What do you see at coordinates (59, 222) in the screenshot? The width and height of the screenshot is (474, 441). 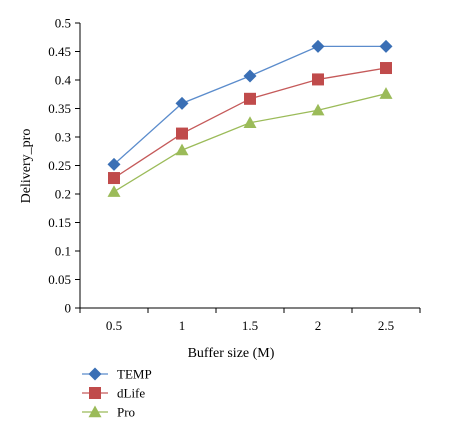 I see `y-tick-label: 0.15` at bounding box center [59, 222].